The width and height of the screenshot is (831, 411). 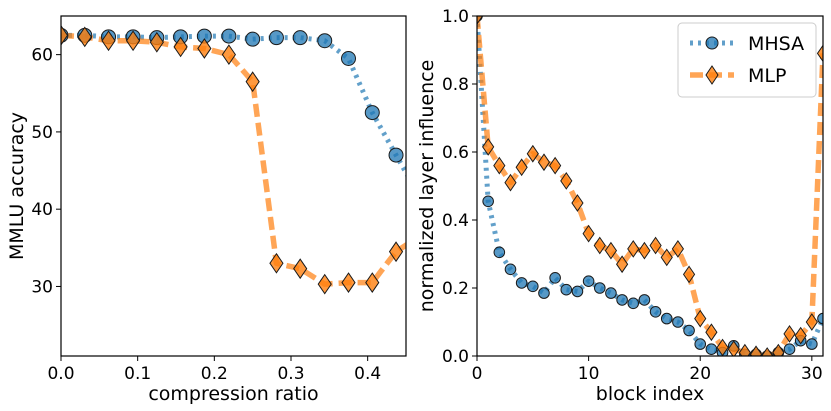 What do you see at coordinates (455, 153) in the screenshot?
I see `y-tick-label: 0.6` at bounding box center [455, 153].